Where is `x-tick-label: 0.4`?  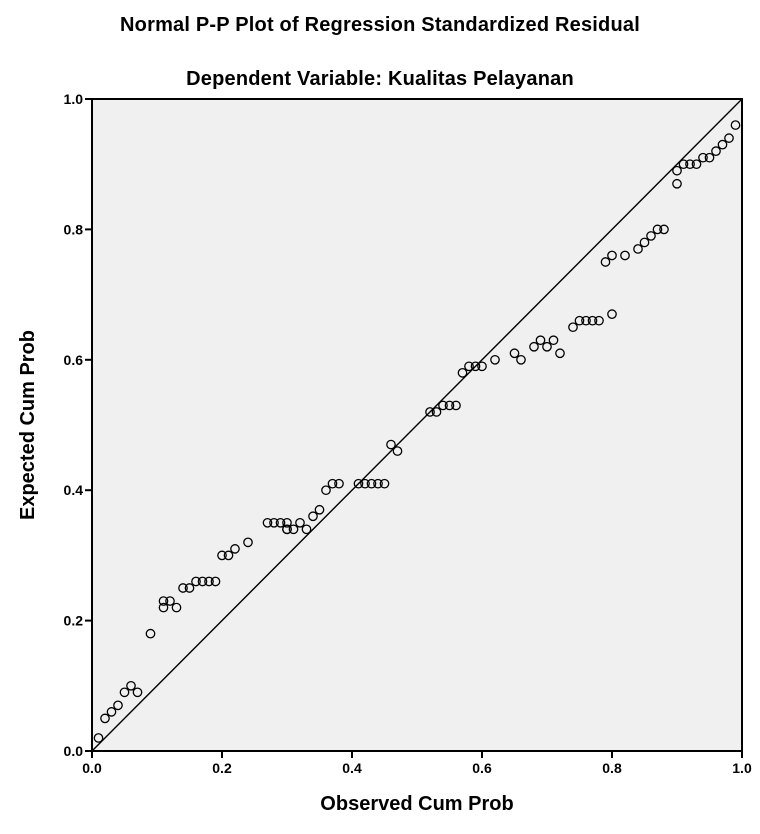
x-tick-label: 0.4 is located at coordinates (352, 768).